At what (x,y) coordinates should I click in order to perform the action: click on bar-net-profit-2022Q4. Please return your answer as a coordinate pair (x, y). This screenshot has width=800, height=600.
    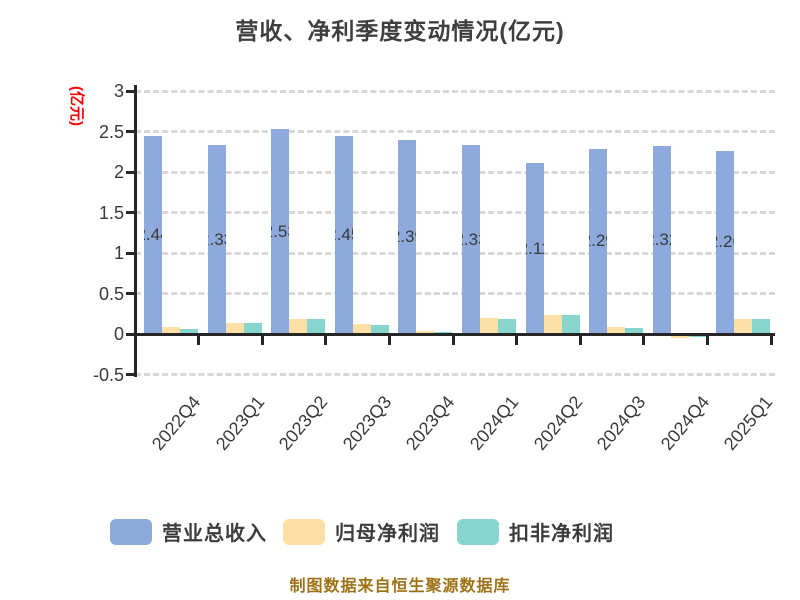
    Looking at the image, I should click on (171, 330).